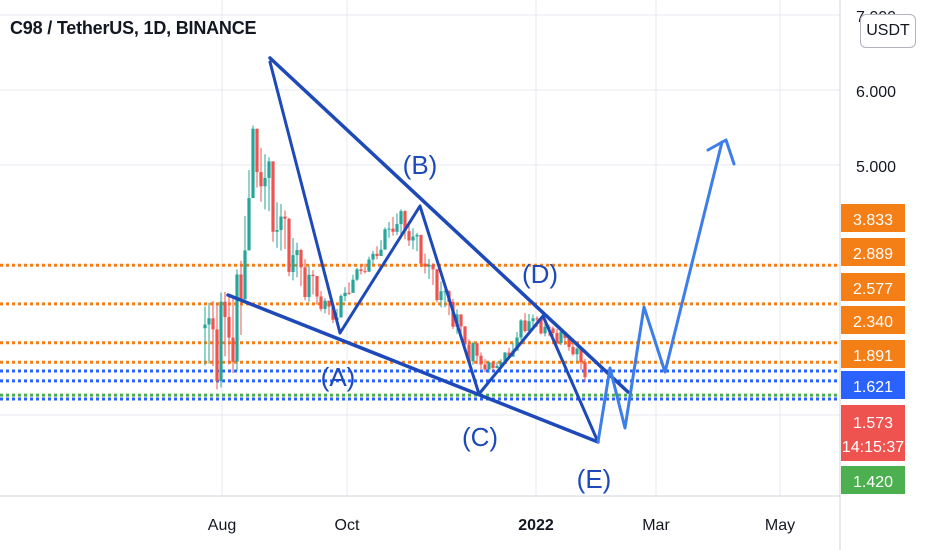  I want to click on time-tick: Mar, so click(656, 525).